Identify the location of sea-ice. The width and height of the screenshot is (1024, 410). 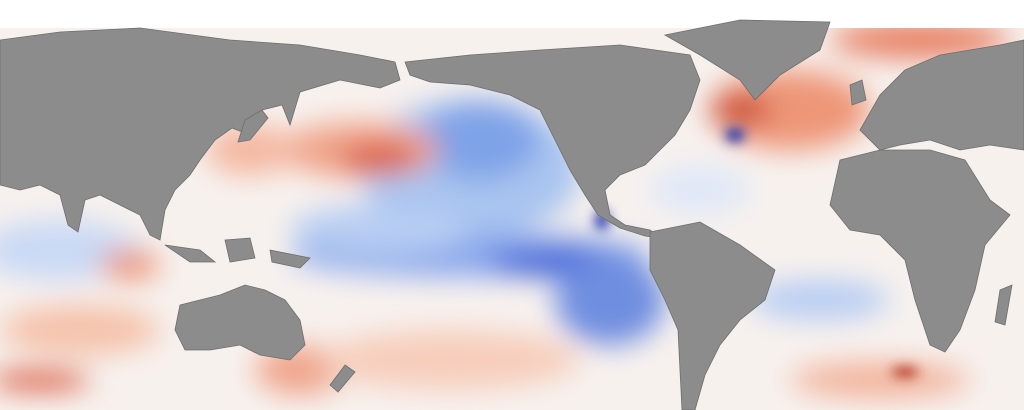
(512, 14).